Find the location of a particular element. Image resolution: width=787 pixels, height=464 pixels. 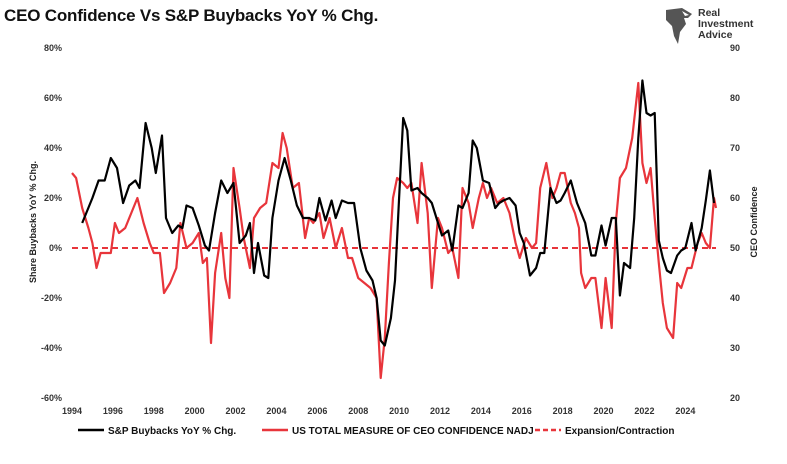

x-tick-label: 2024 is located at coordinates (685, 411).